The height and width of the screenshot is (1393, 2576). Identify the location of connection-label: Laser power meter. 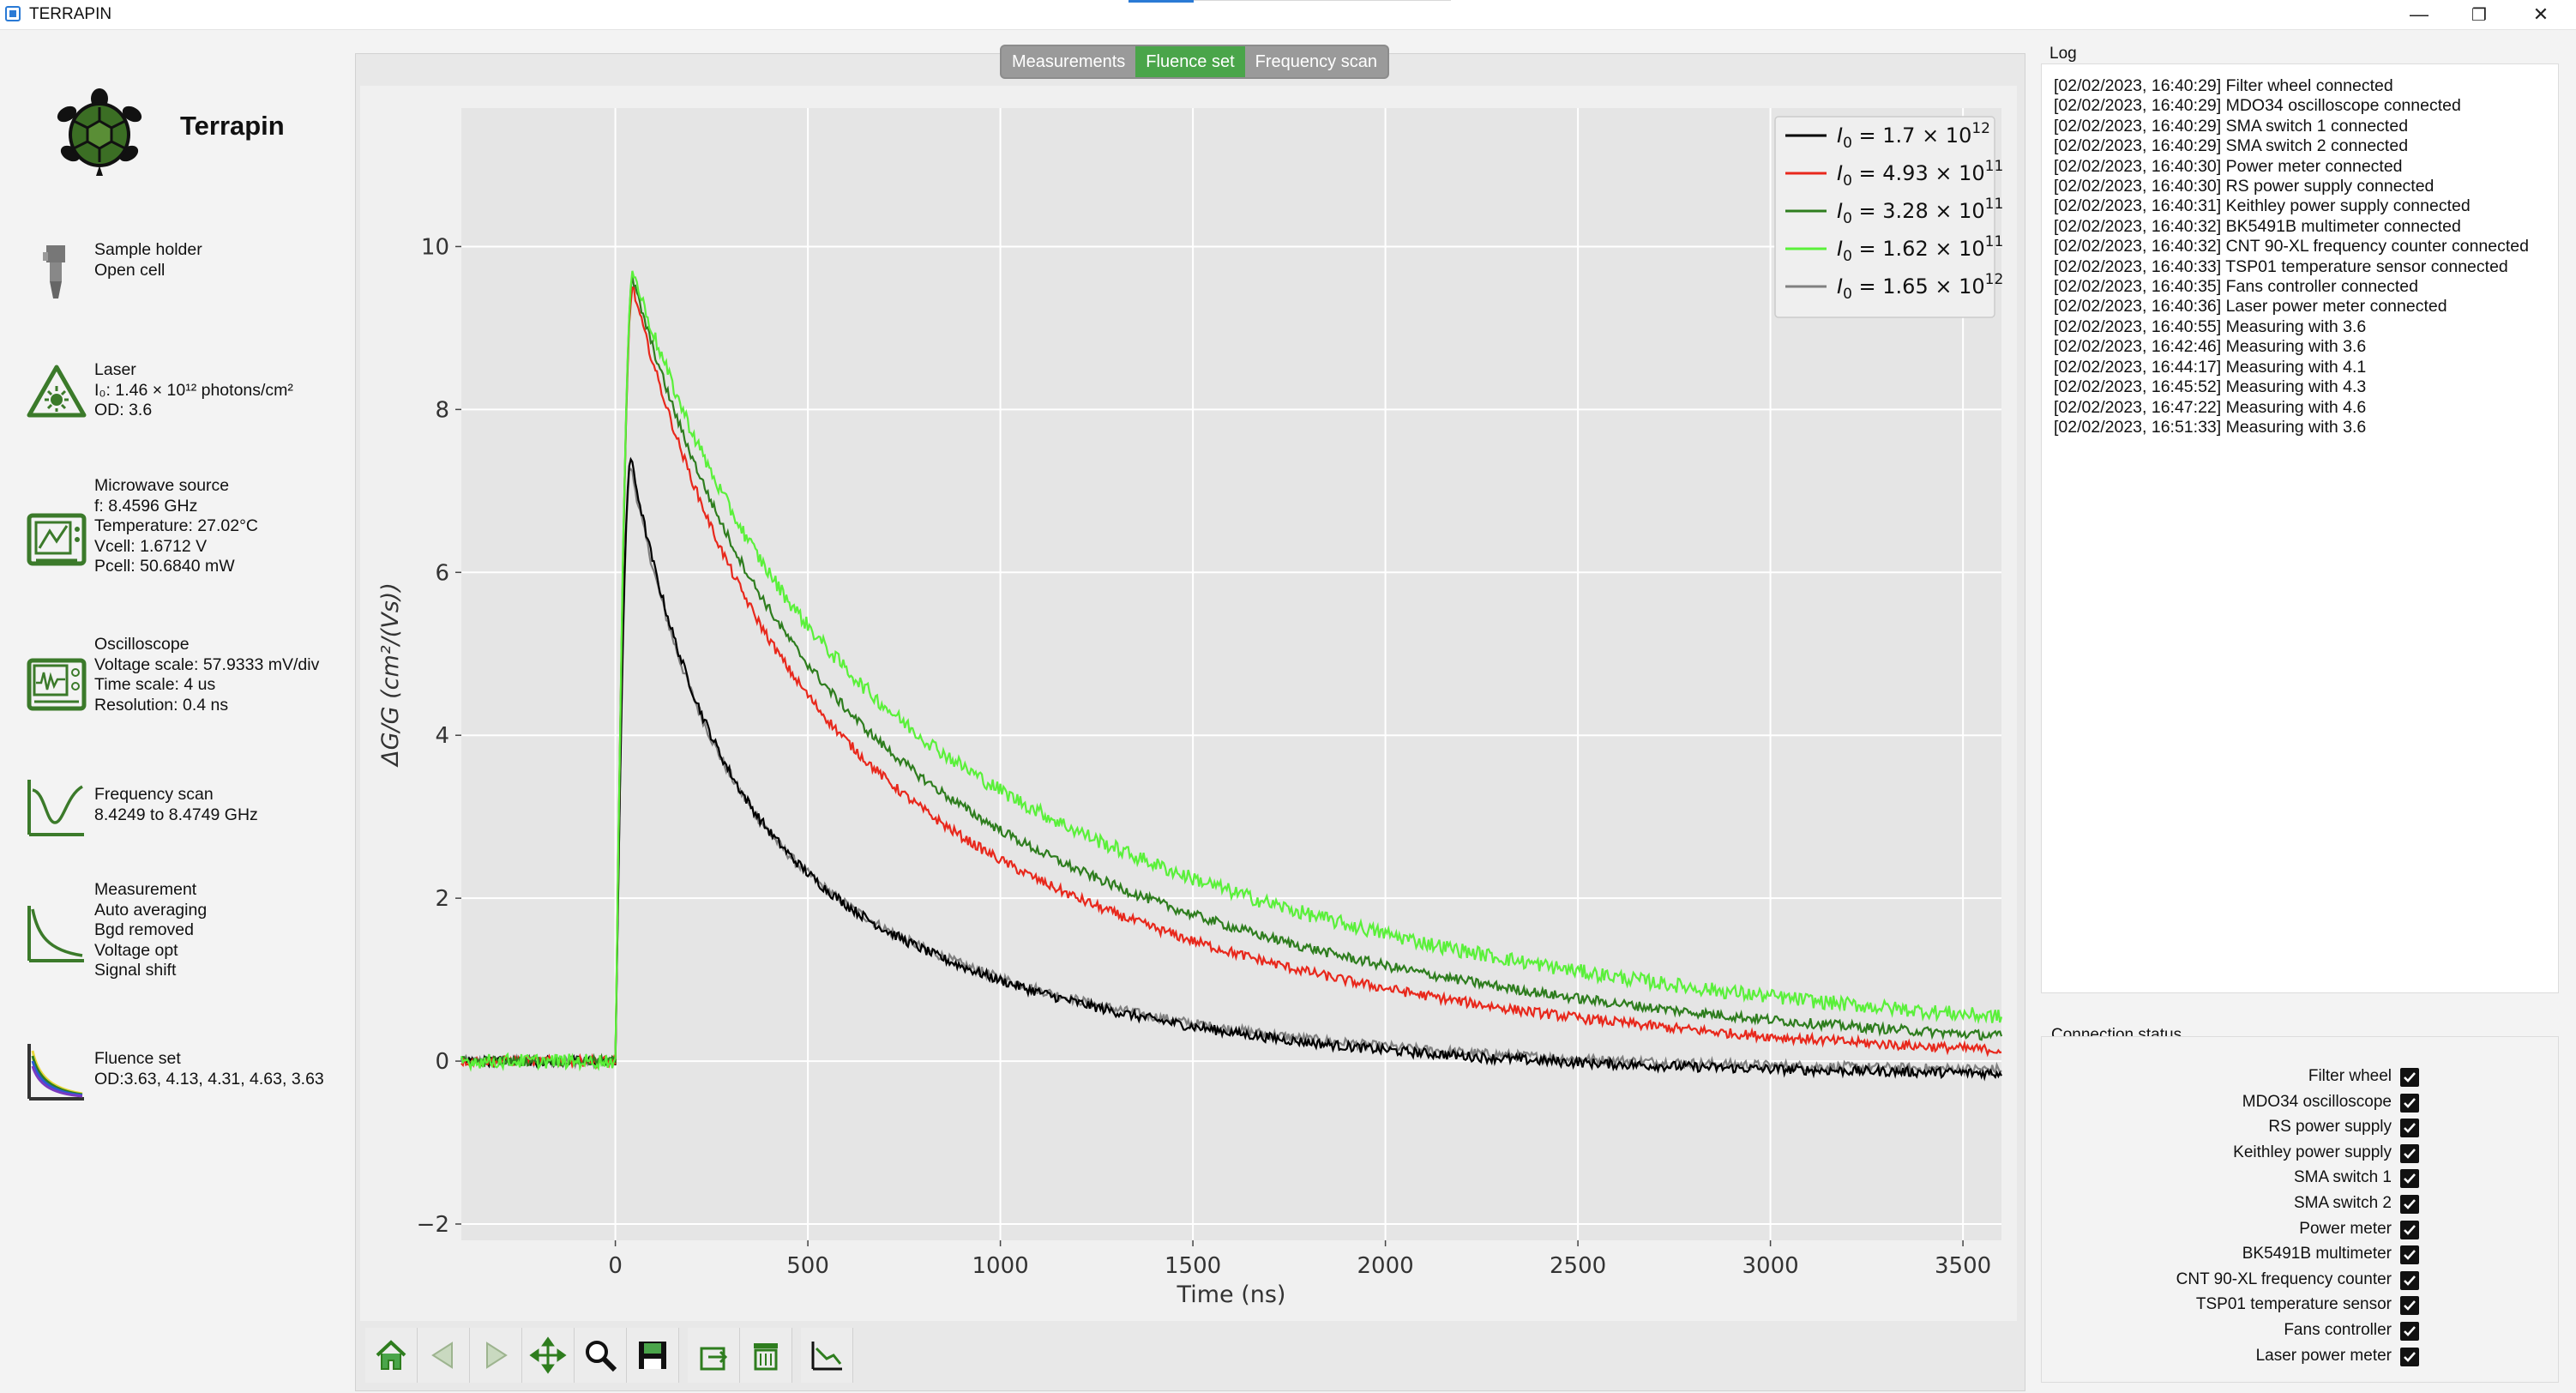
(2323, 1355).